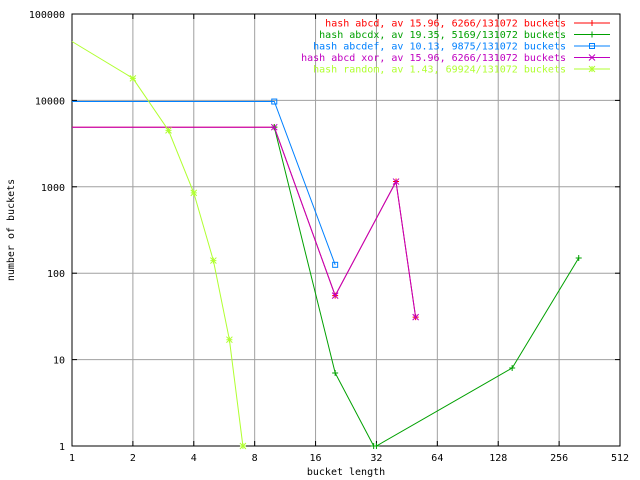 Image resolution: width=640 pixels, height=480 pixels. I want to click on x-tick-label: 8, so click(255, 458).